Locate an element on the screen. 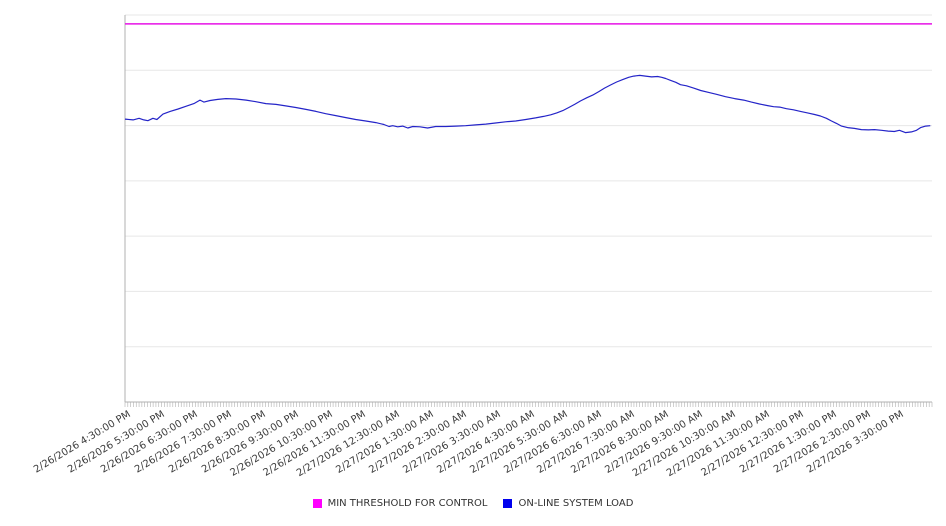  legend-label: MIN THRESHOLD FOR CONTROL is located at coordinates (407, 503).